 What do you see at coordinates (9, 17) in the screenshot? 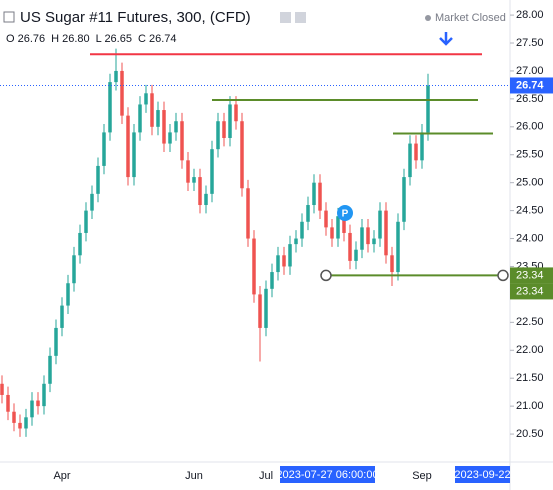
I see `symbol-icon` at bounding box center [9, 17].